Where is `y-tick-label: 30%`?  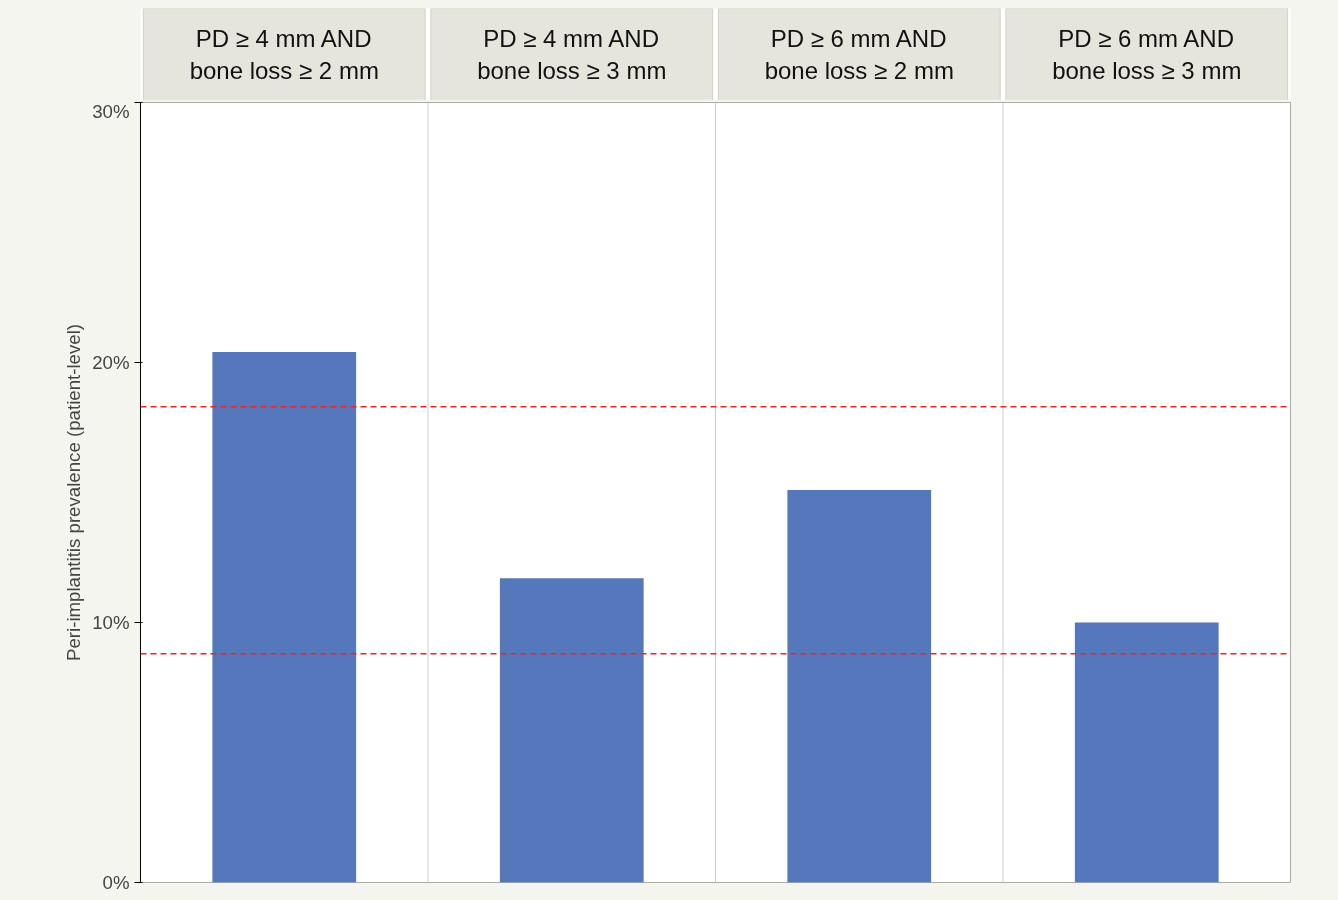 y-tick-label: 30% is located at coordinates (111, 111).